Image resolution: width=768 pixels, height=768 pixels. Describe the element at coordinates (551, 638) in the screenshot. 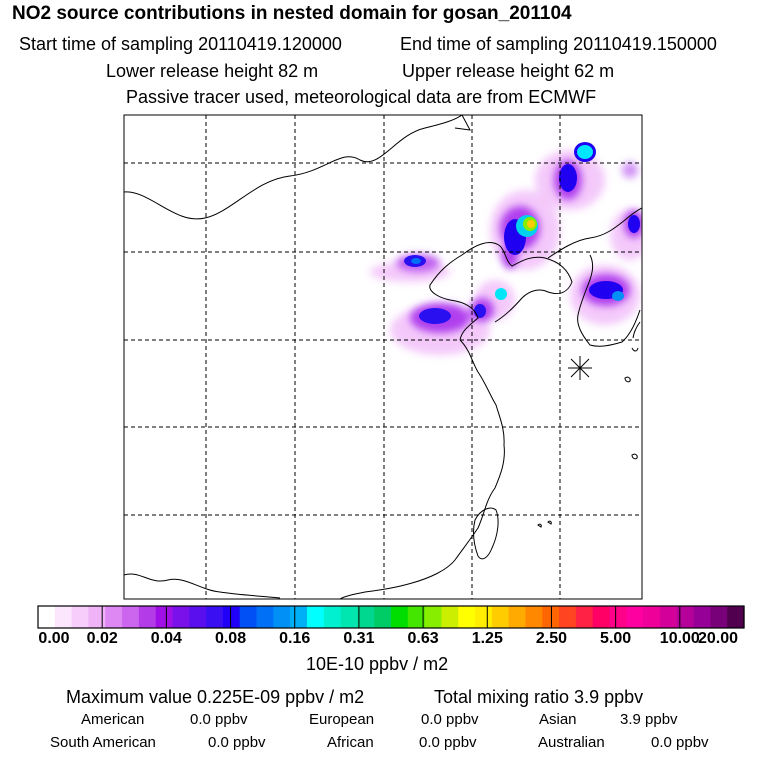

I see `colorbar-tick-label: 2.50` at that location.